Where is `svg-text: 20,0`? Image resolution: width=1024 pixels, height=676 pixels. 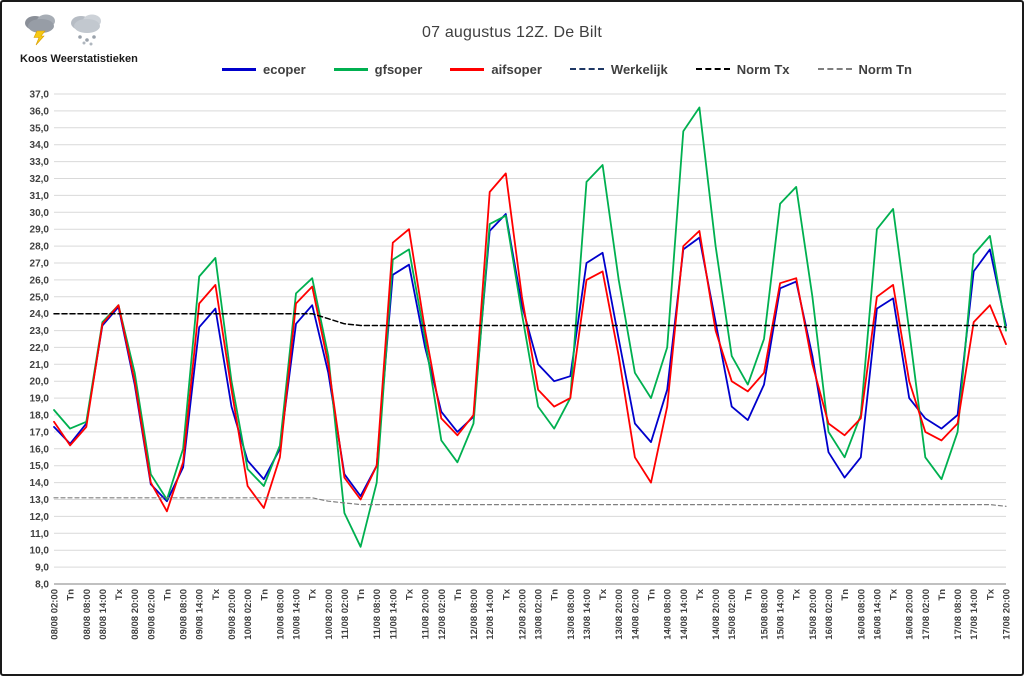
svg-text: 20,0 is located at coordinates (40, 382).